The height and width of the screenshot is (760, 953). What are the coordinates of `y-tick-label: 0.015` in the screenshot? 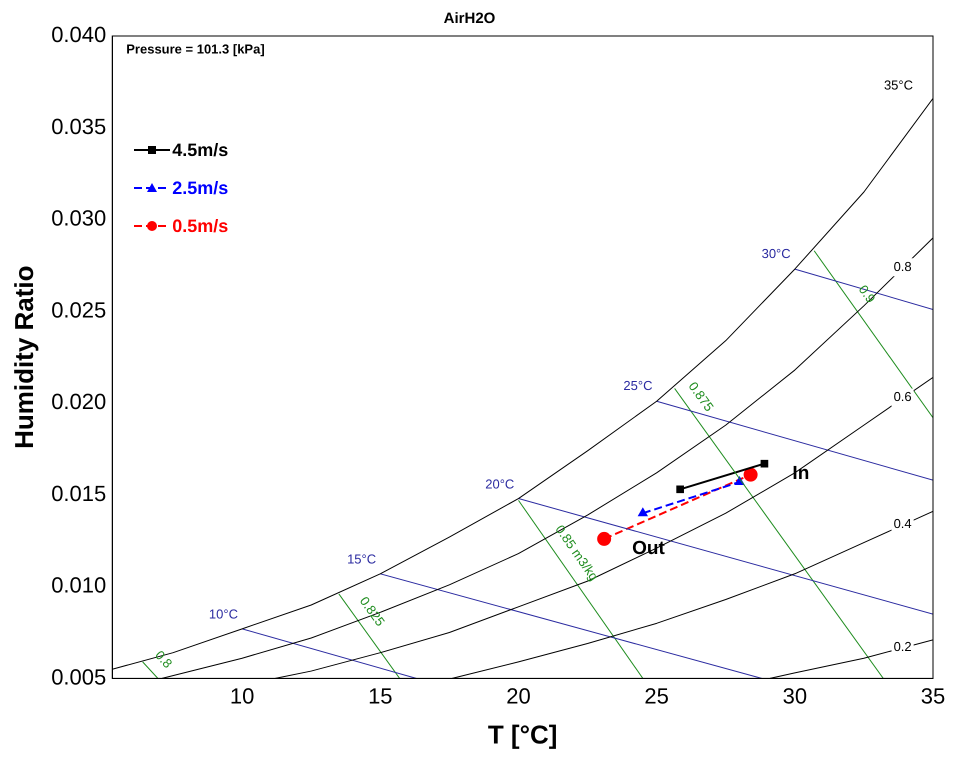 It's located at (78, 493).